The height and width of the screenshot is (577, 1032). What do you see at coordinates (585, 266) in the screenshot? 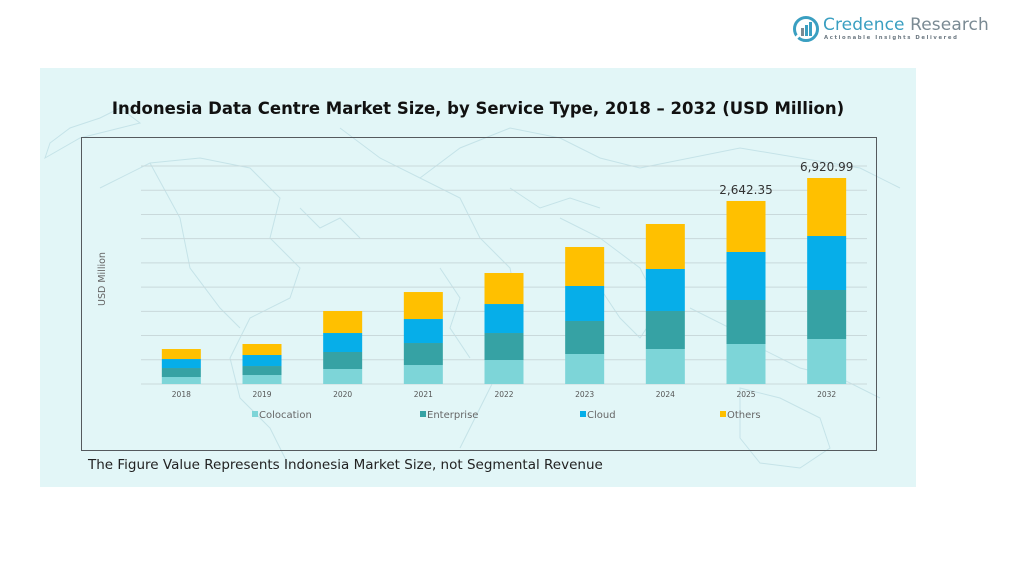
I see `bar-segment-others-2023` at bounding box center [585, 266].